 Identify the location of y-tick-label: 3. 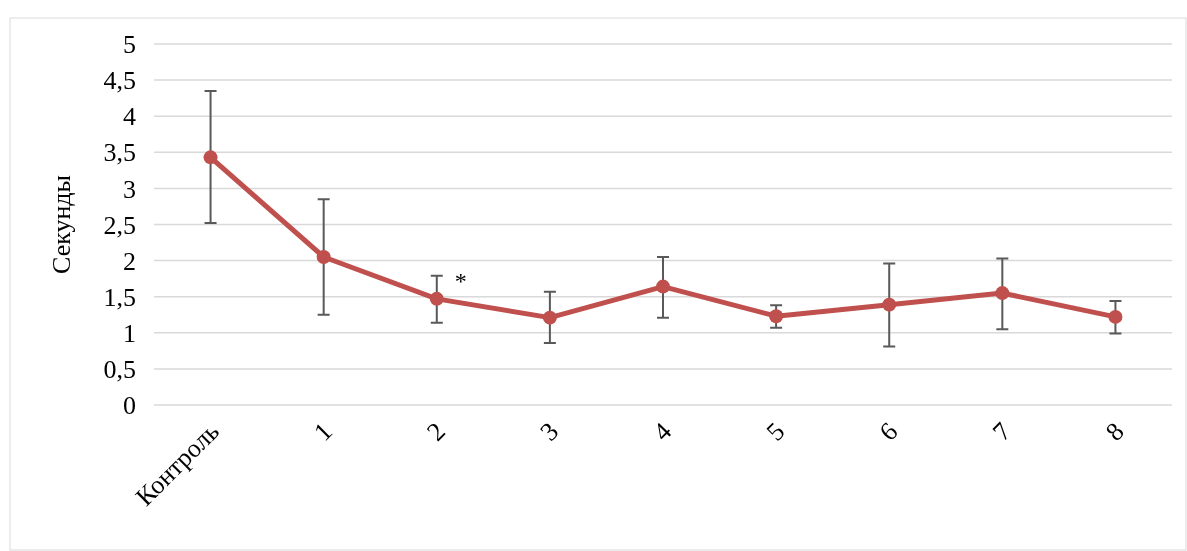
(129, 189).